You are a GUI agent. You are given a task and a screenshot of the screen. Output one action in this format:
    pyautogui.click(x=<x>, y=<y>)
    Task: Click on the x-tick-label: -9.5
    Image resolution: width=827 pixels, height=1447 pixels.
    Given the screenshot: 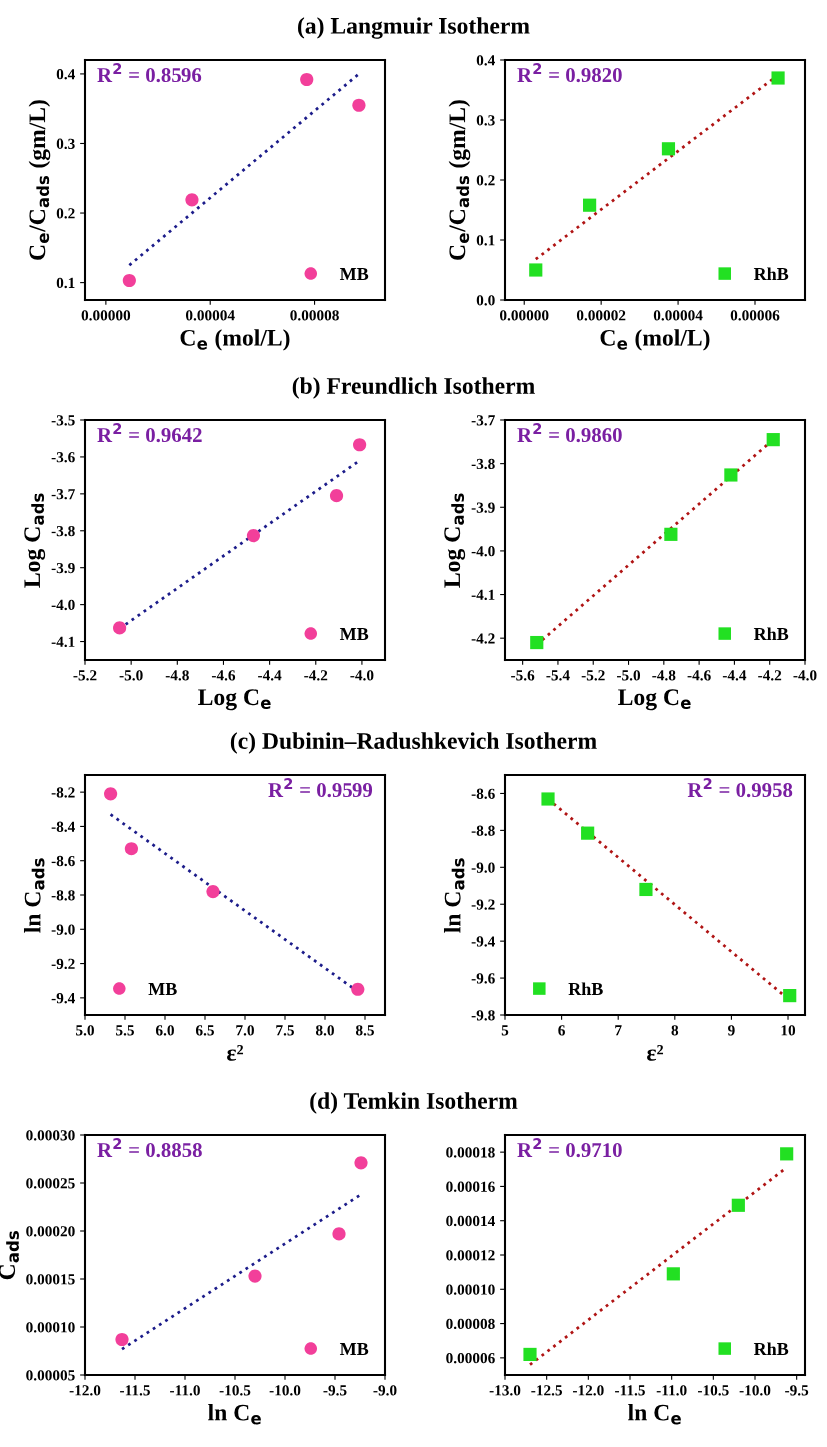 What is the action you would take?
    pyautogui.click(x=797, y=1390)
    